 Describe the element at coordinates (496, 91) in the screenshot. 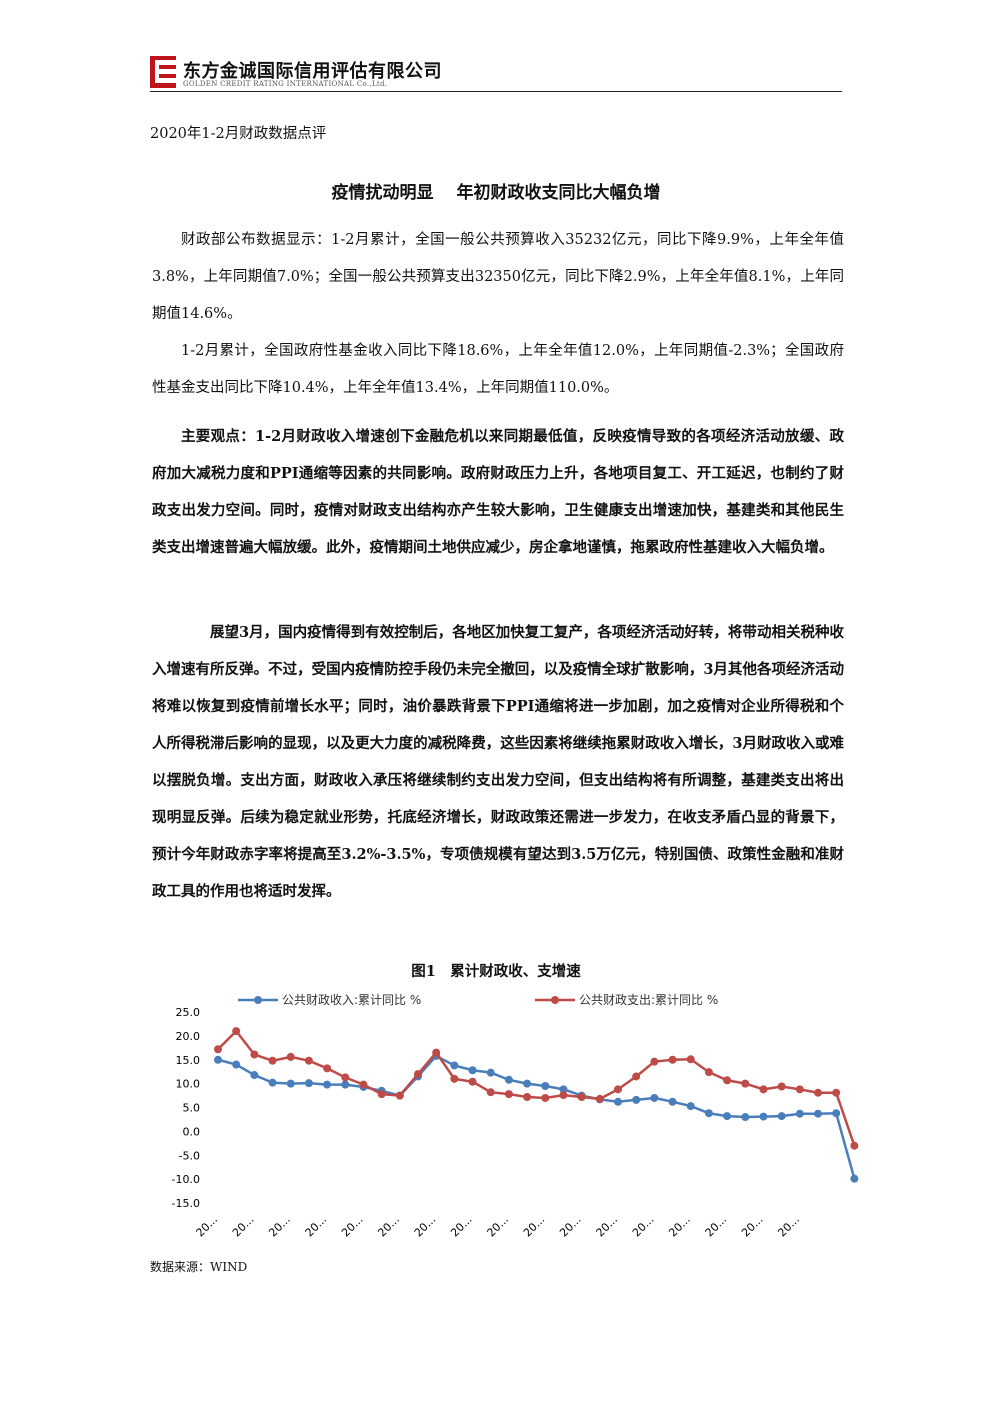

I see `header-rule` at that location.